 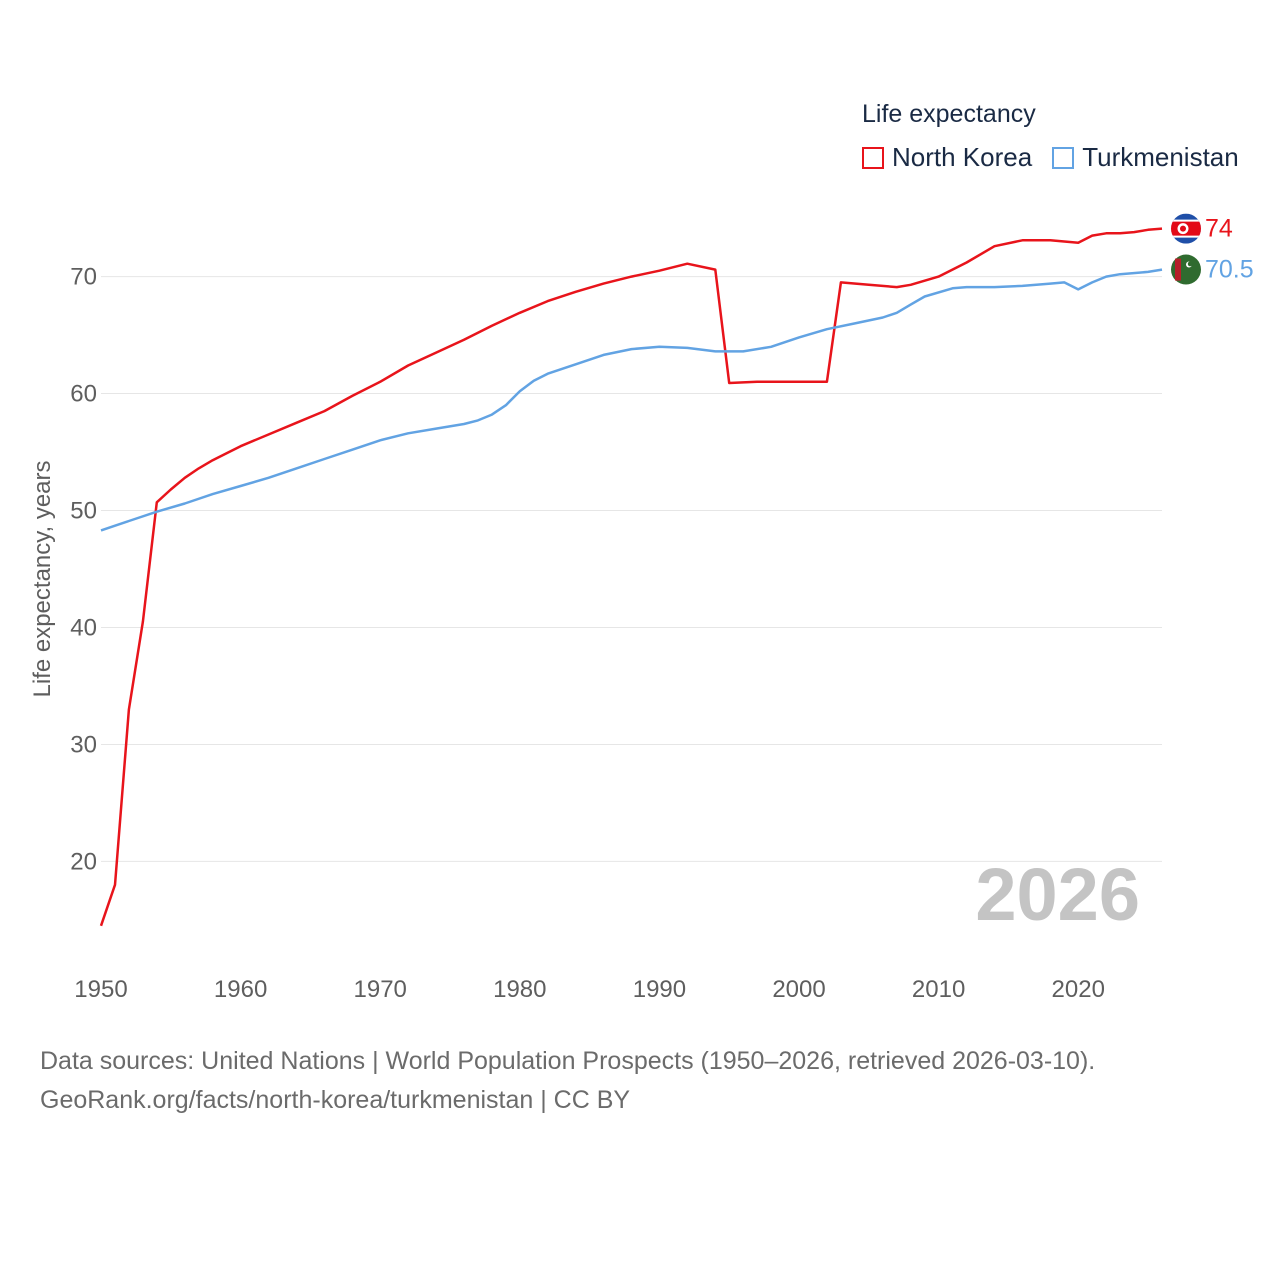 I want to click on x-tick-label: 1980, so click(x=519, y=989).